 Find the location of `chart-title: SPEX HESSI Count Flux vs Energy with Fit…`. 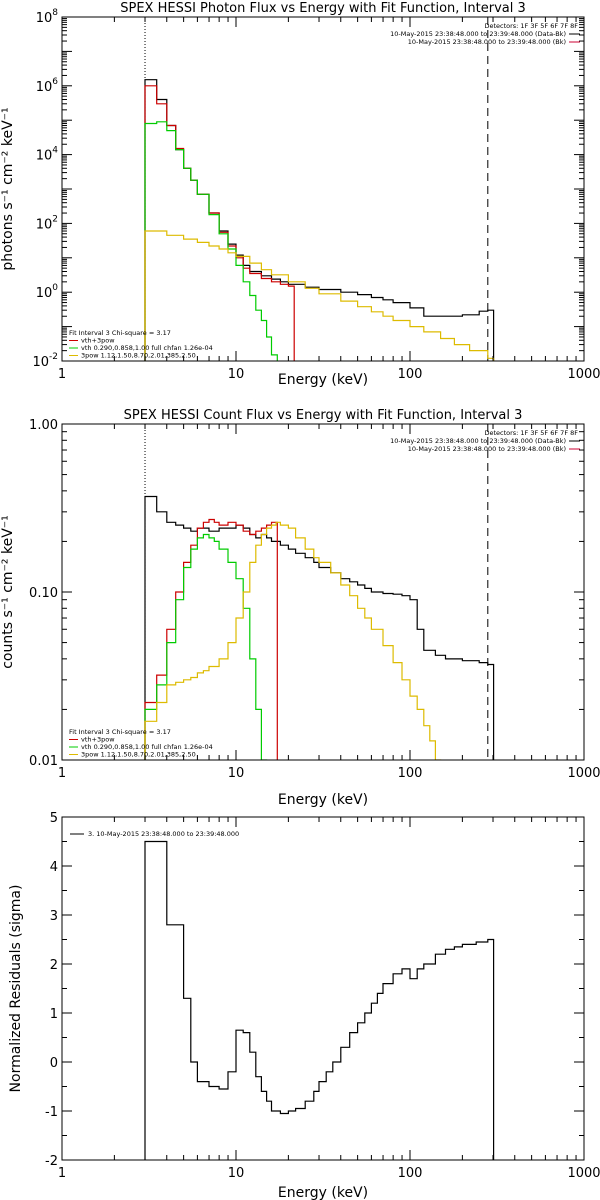

chart-title: SPEX HESSI Count Flux vs Energy with Fit… is located at coordinates (323, 415).